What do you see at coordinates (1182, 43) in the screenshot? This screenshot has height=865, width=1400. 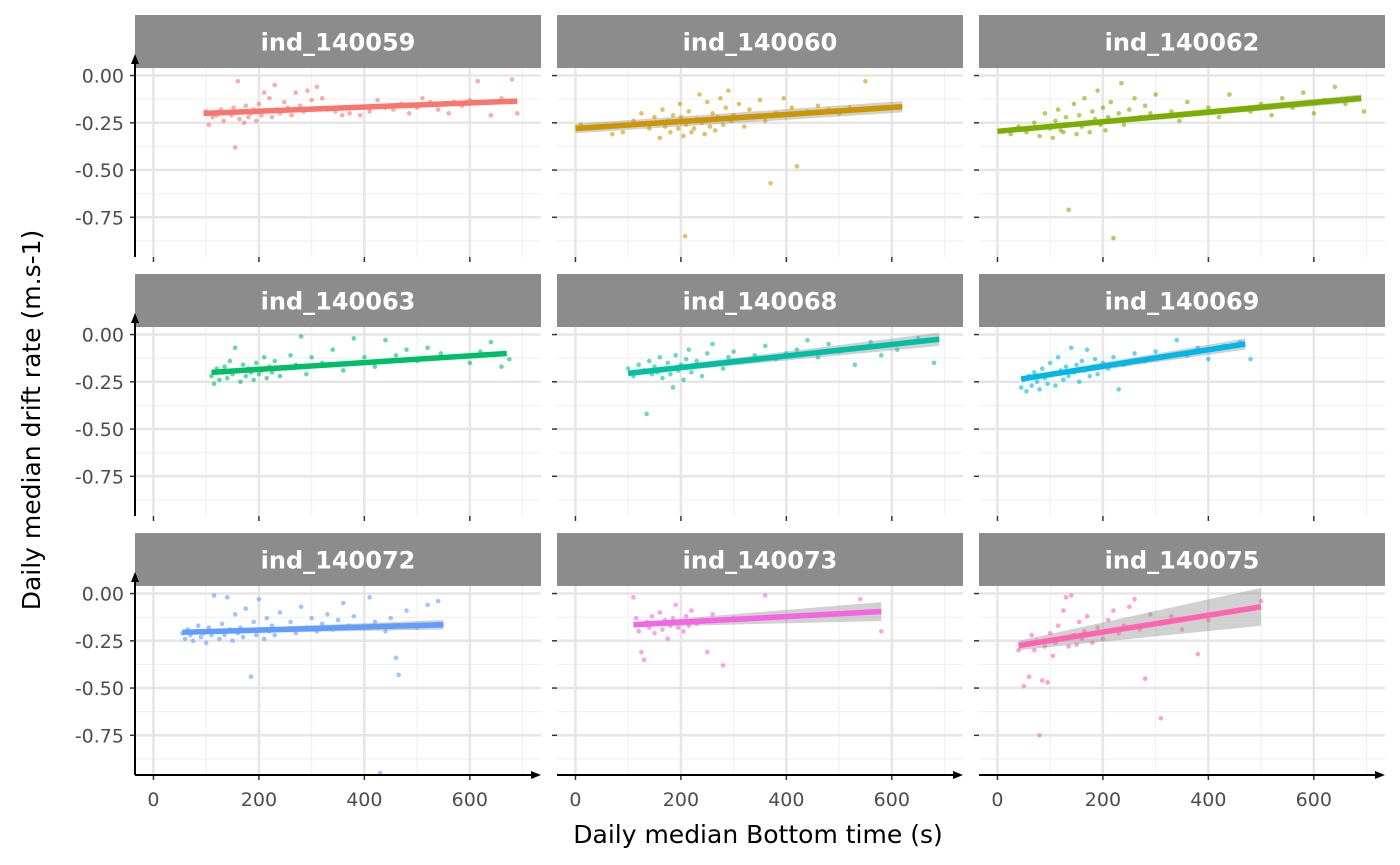 I see `facet-strip-label: ind_140062` at bounding box center [1182, 43].